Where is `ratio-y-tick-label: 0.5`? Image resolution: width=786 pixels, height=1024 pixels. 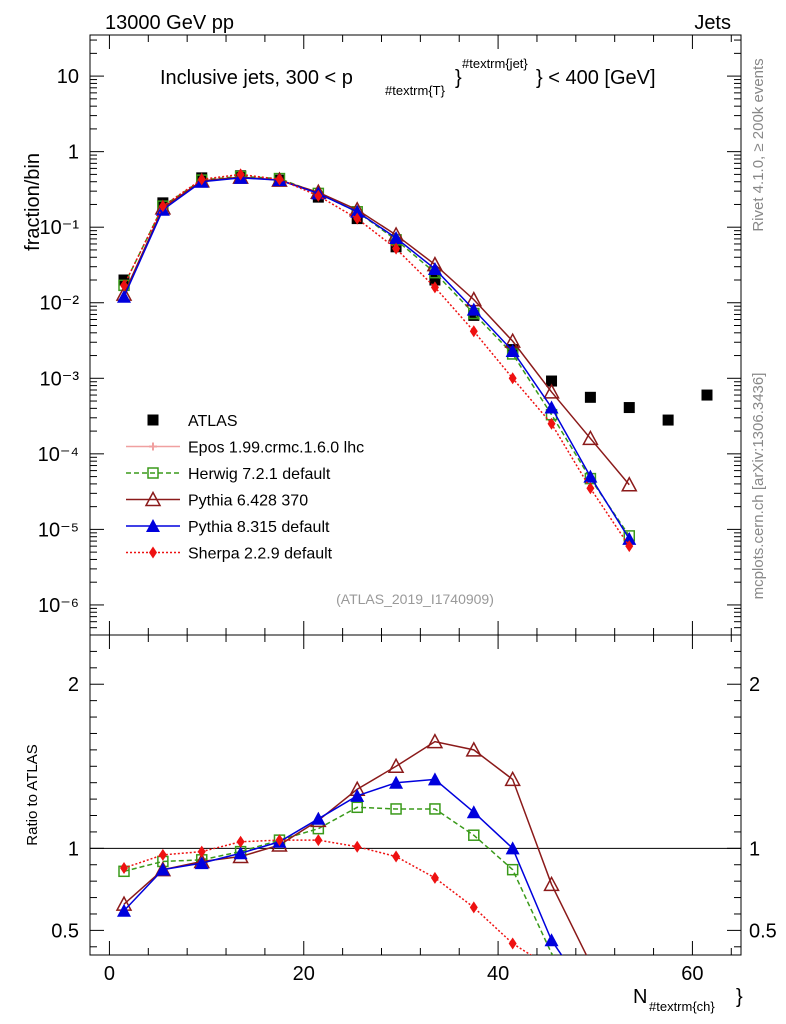 ratio-y-tick-label: 0.5 is located at coordinates (65, 931).